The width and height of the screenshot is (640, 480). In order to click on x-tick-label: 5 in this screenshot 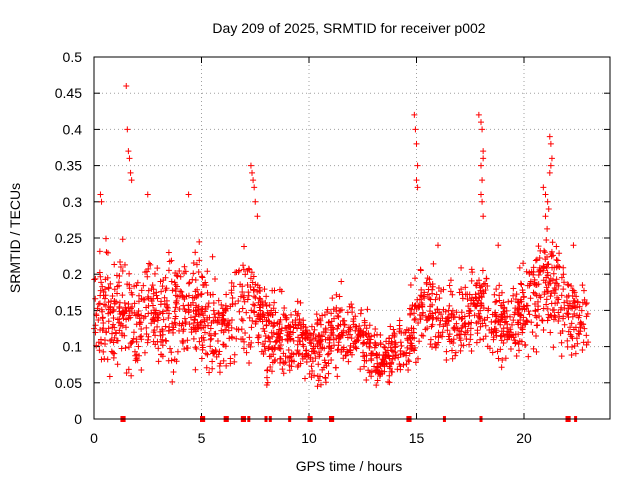, I will do `click(202, 438)`.